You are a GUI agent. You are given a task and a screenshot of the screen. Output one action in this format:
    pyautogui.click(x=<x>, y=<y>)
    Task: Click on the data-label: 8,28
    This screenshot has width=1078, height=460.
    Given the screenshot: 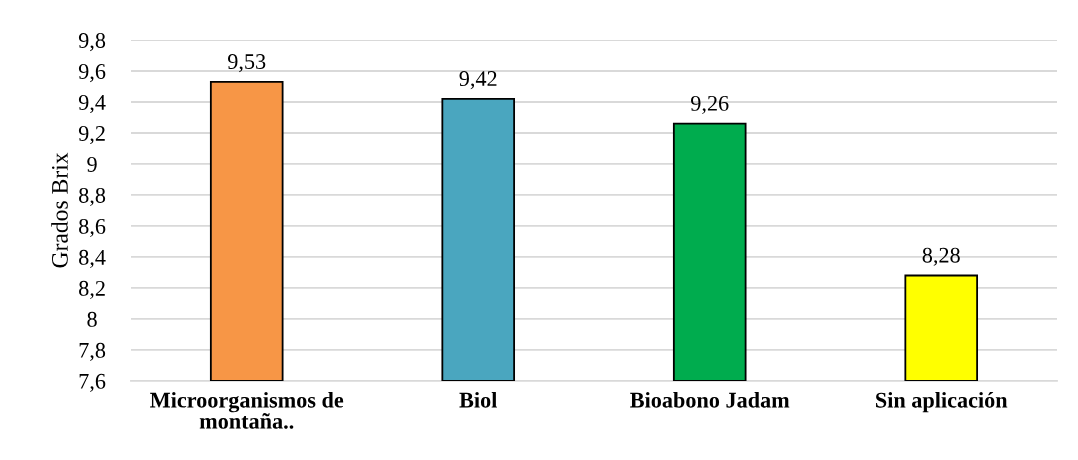 What is the action you would take?
    pyautogui.click(x=941, y=256)
    